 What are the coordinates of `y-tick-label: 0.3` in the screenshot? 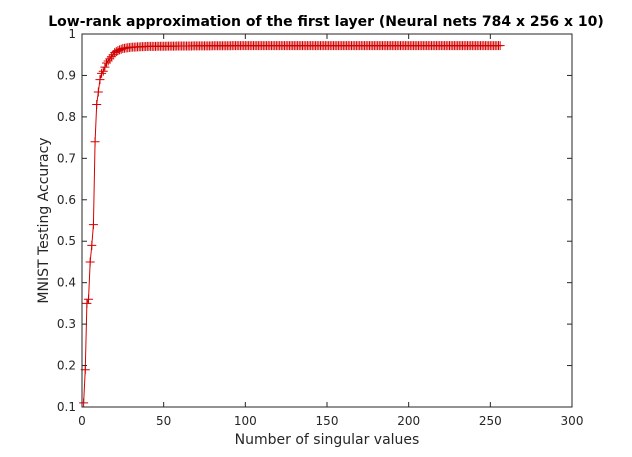 It's located at (66, 324).